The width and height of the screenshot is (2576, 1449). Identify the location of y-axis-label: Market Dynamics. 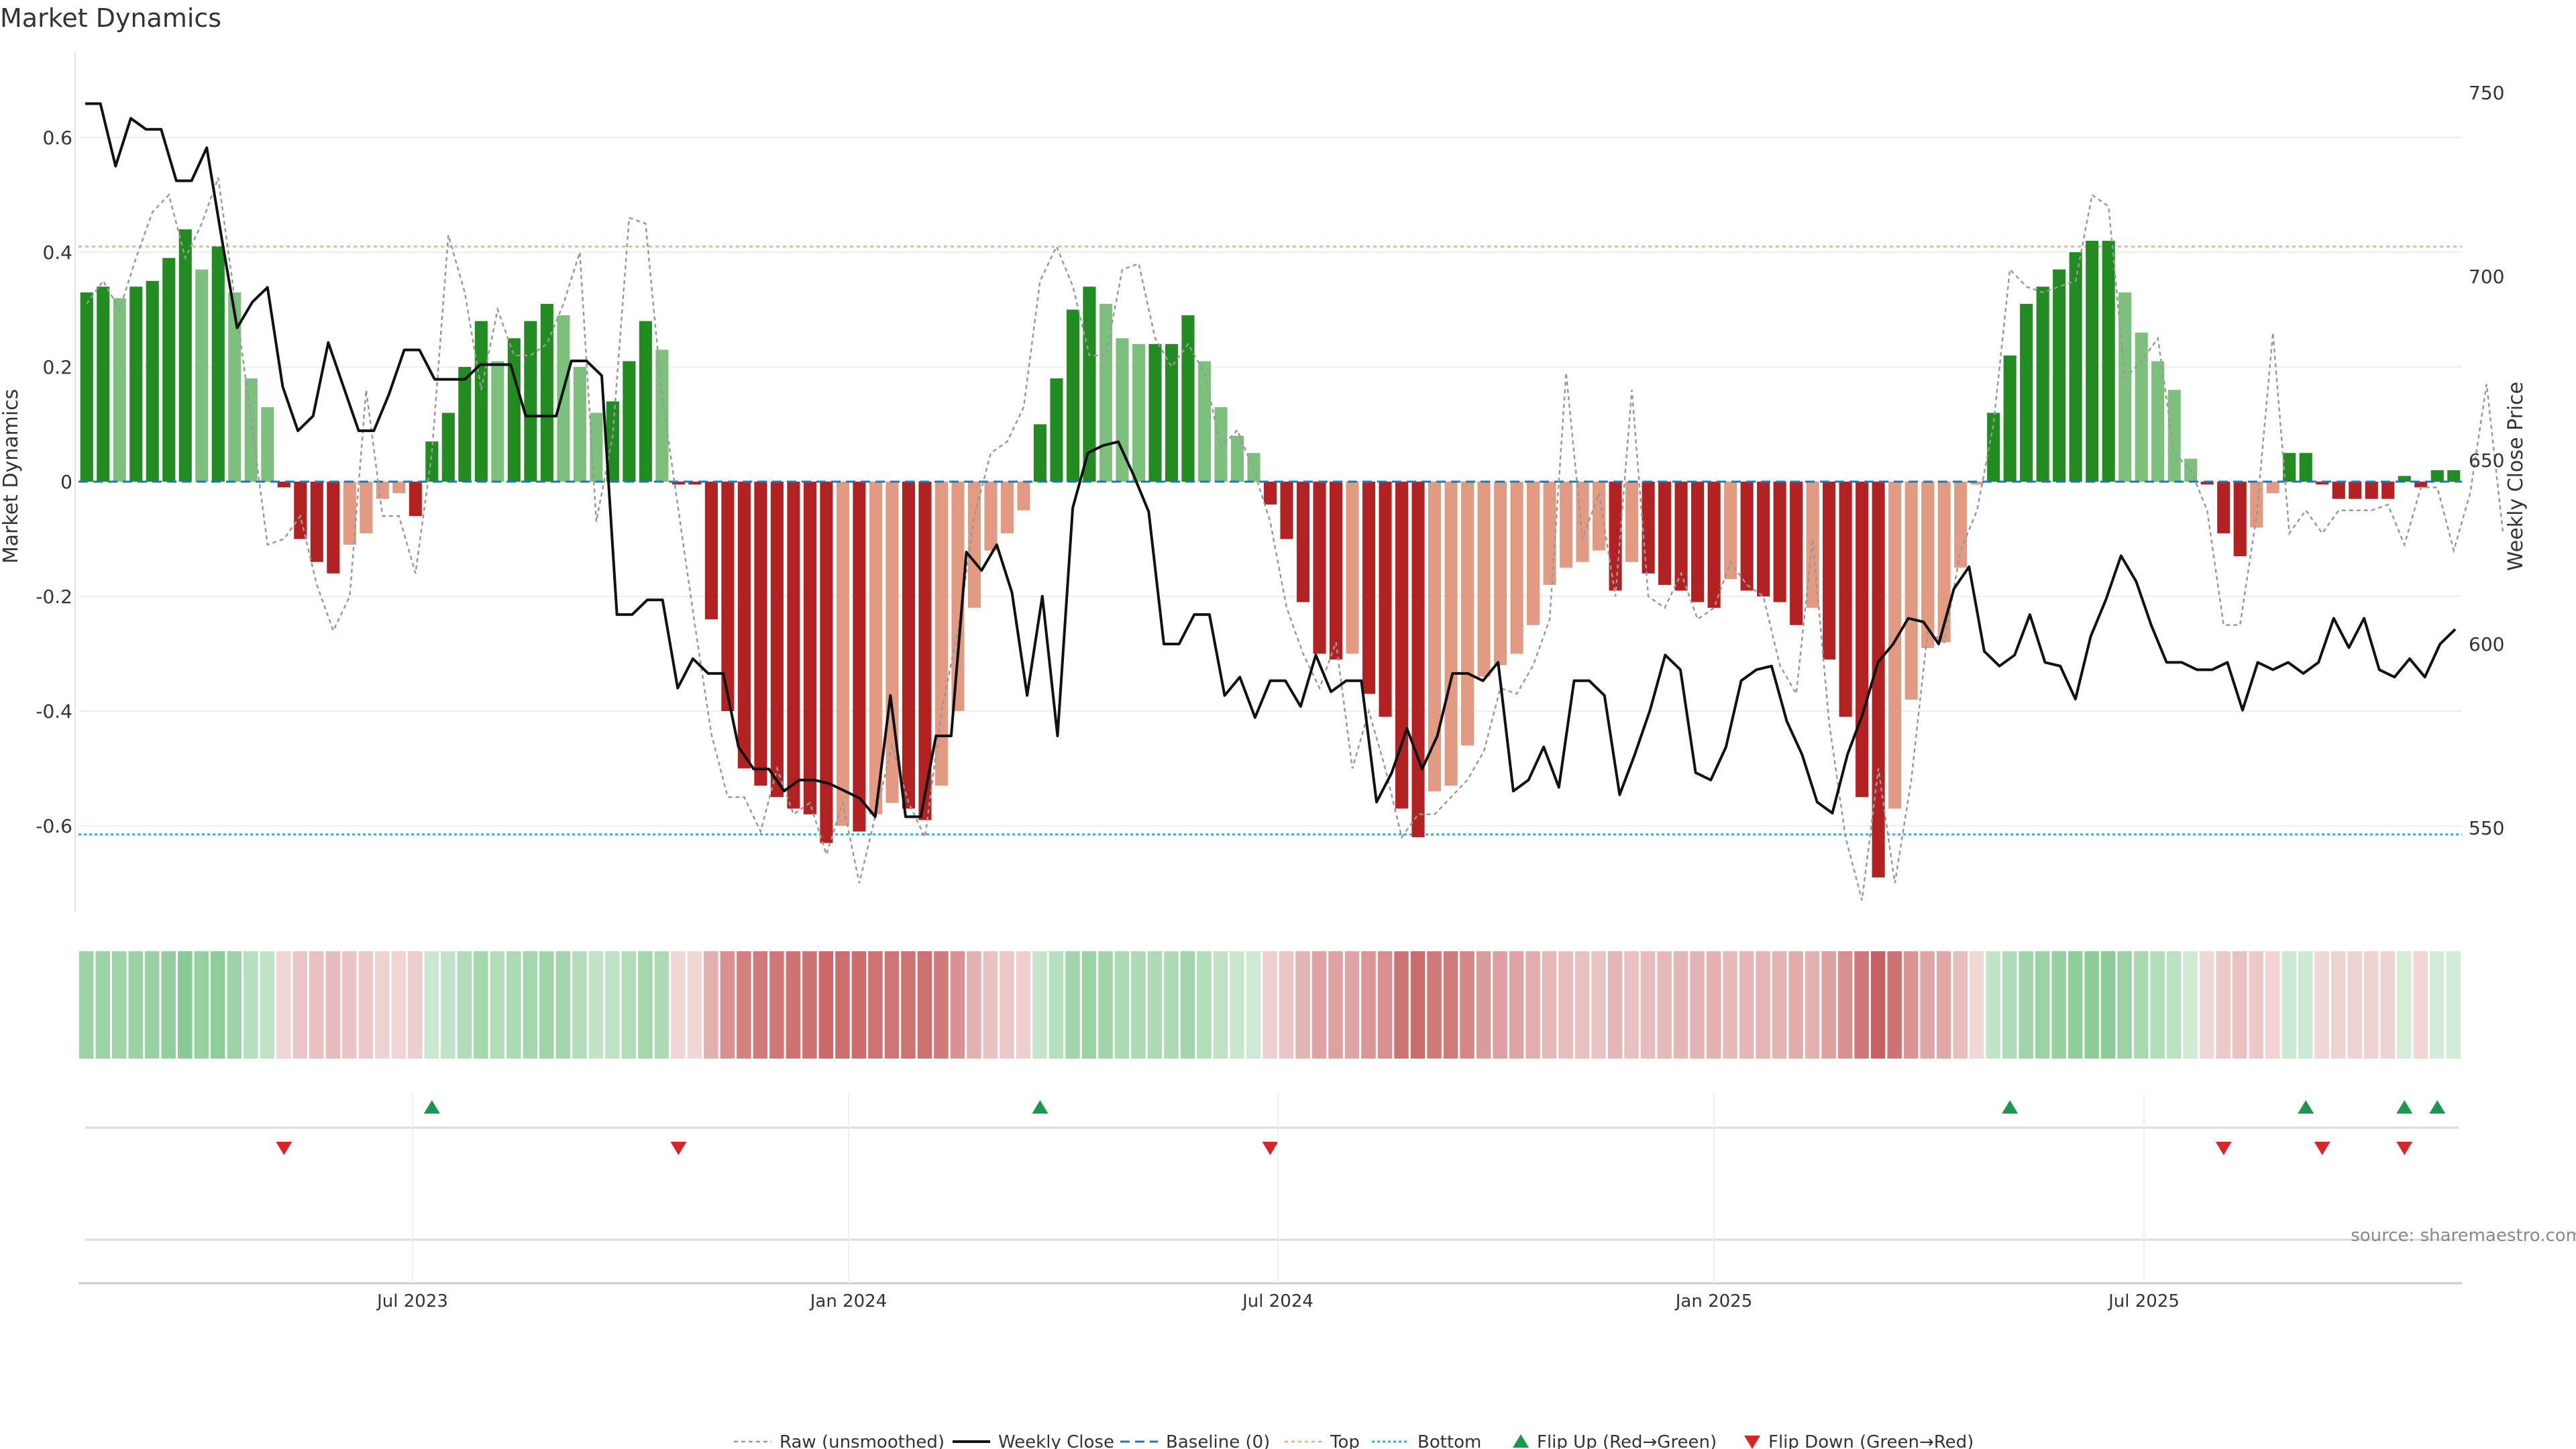
(11, 476).